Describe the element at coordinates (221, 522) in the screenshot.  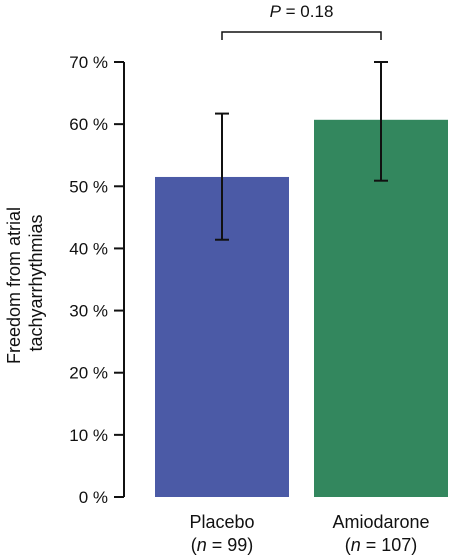
I see `x-category-label: Placebo` at that location.